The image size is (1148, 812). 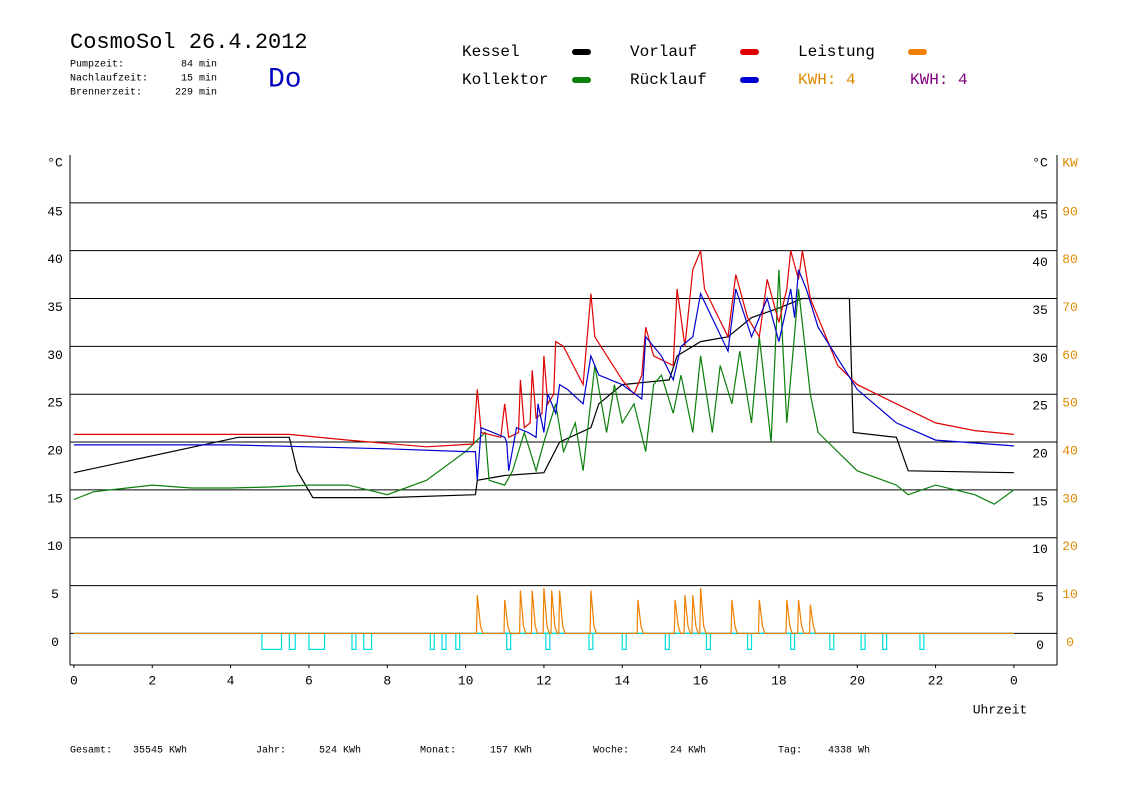 What do you see at coordinates (543, 610) in the screenshot?
I see `series-line` at bounding box center [543, 610].